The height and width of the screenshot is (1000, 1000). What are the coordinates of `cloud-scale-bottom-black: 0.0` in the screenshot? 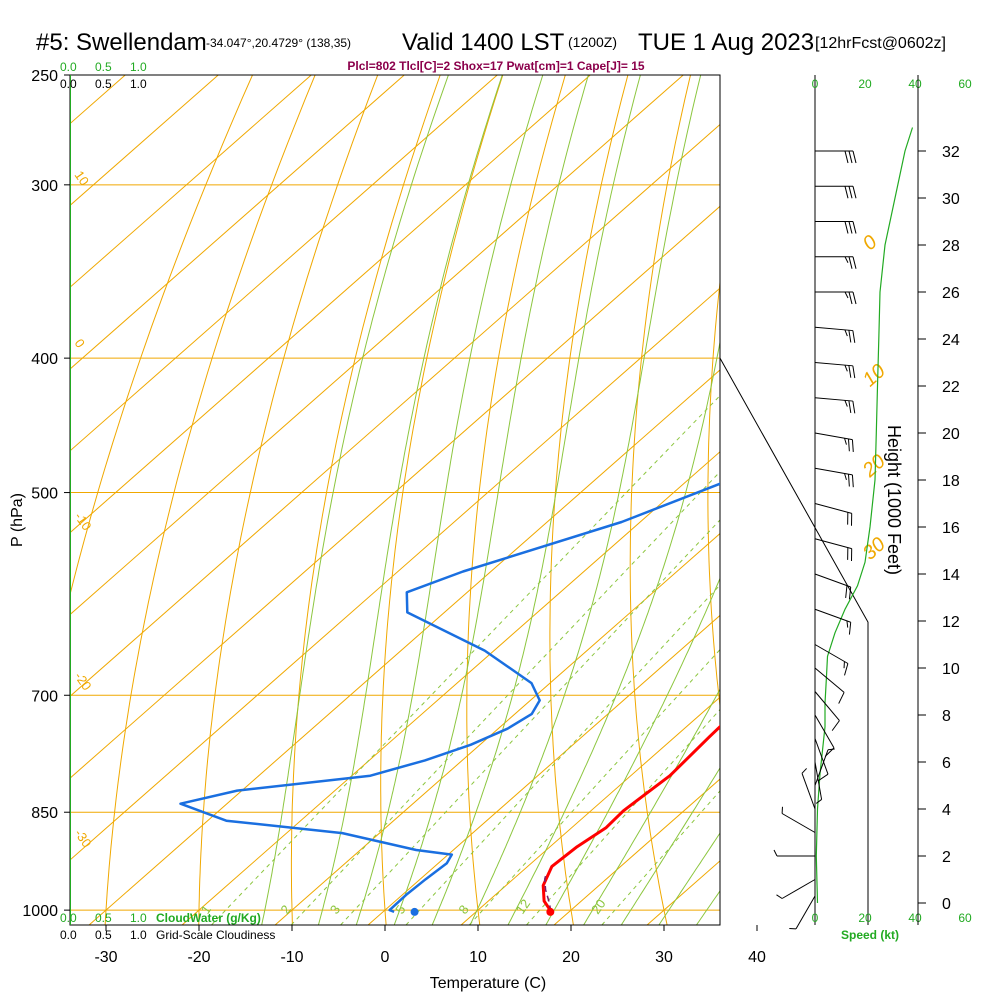 It's located at (68, 935).